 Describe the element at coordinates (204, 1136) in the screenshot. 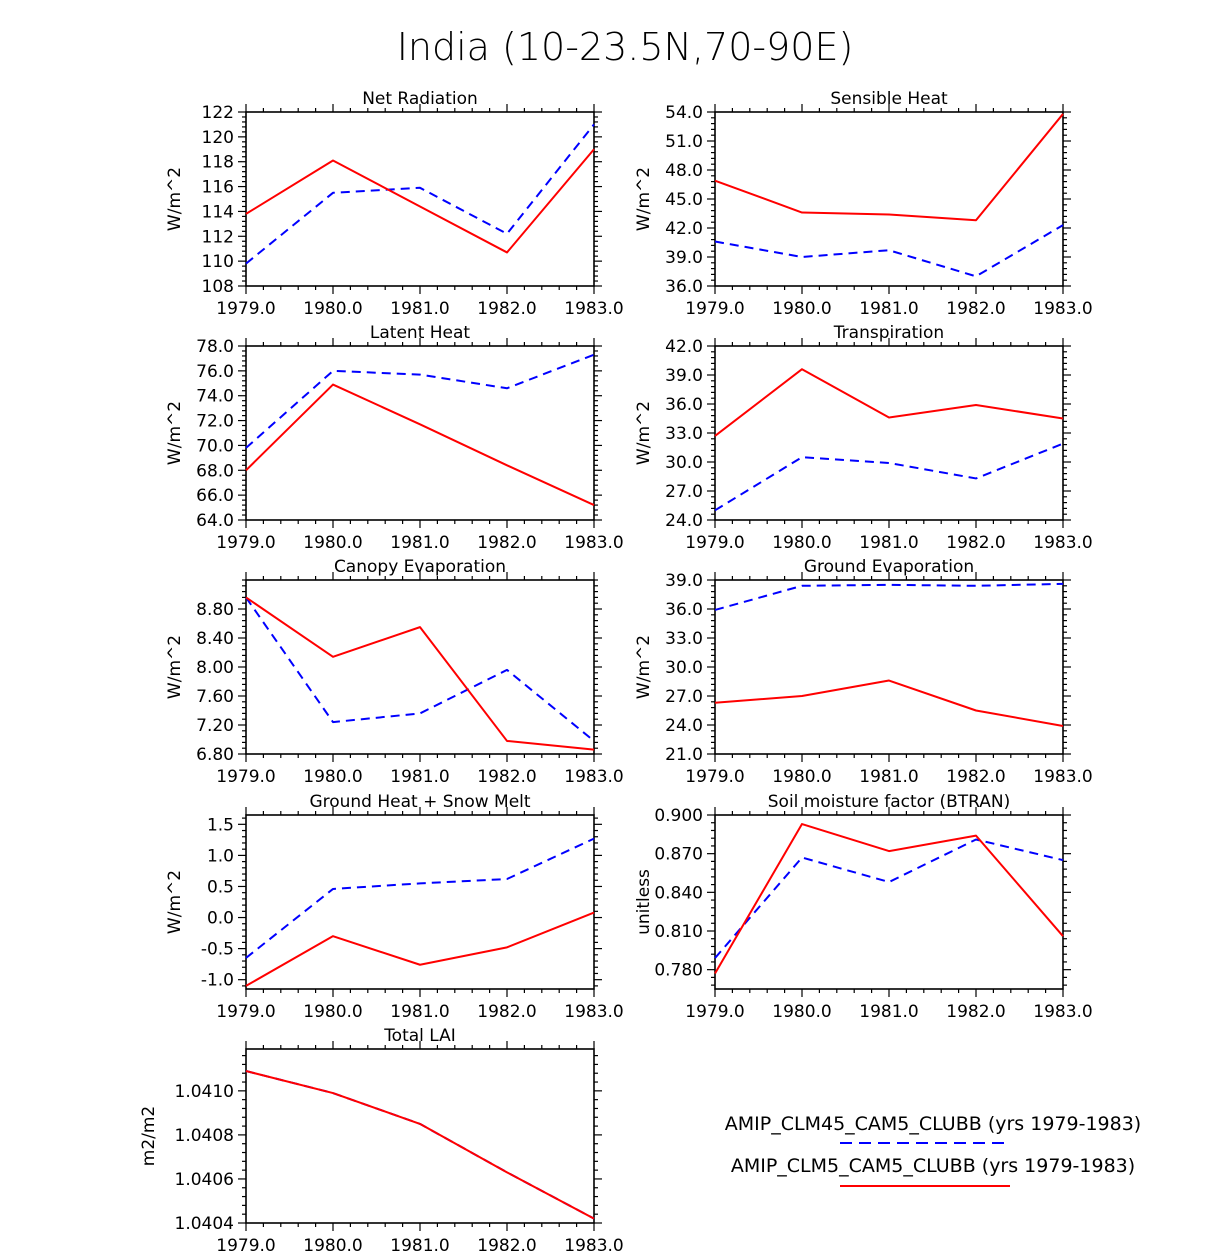

I see `y-tick-label: 1.0408` at that location.